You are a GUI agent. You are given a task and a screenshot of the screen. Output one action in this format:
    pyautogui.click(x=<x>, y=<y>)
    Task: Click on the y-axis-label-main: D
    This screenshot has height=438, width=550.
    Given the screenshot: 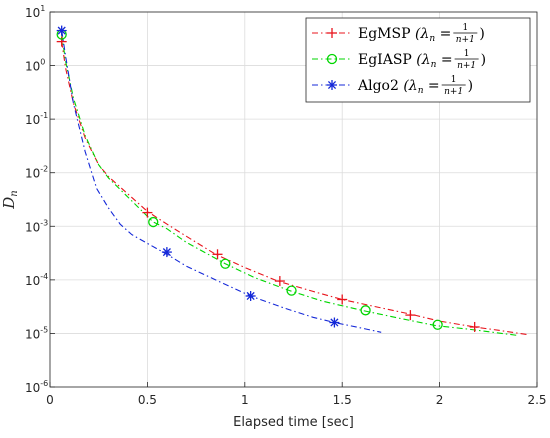 What is the action you would take?
    pyautogui.click(x=9, y=203)
    